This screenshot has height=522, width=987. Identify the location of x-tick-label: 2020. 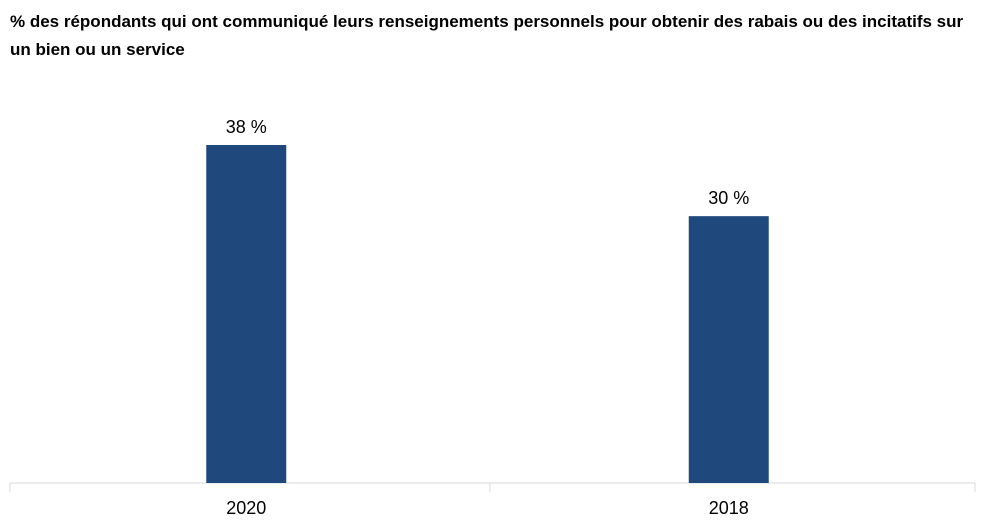
(246, 508).